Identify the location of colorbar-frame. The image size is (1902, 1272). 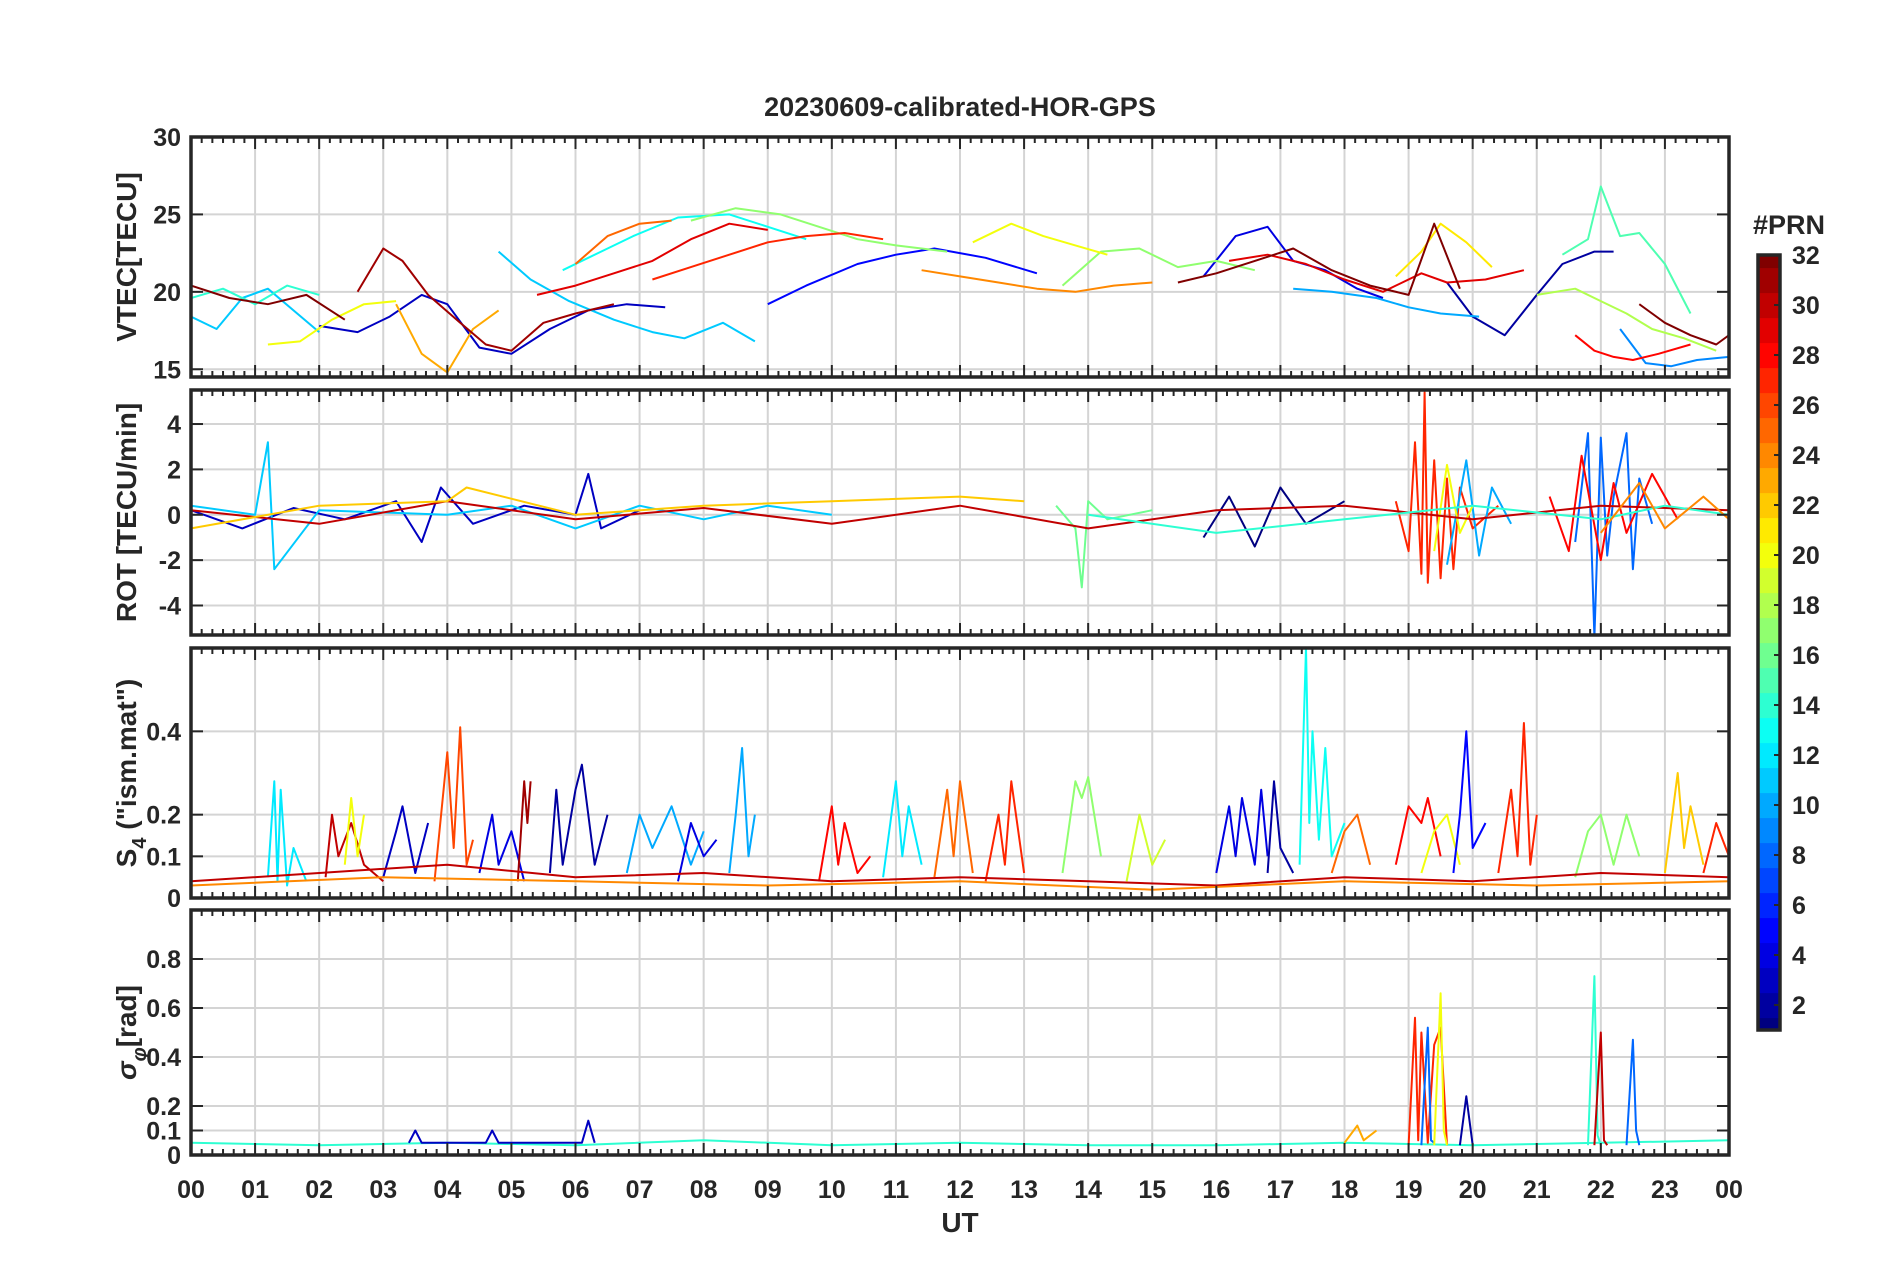
(1769, 642).